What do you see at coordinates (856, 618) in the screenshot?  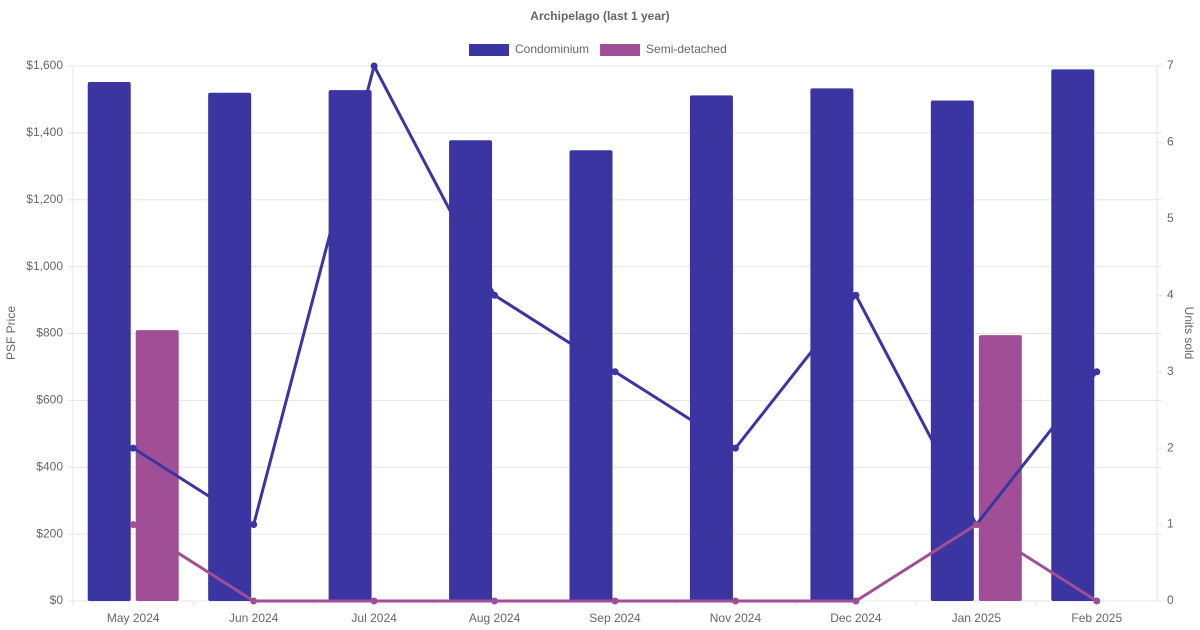 I see `x-tick-label: Dec 2024` at bounding box center [856, 618].